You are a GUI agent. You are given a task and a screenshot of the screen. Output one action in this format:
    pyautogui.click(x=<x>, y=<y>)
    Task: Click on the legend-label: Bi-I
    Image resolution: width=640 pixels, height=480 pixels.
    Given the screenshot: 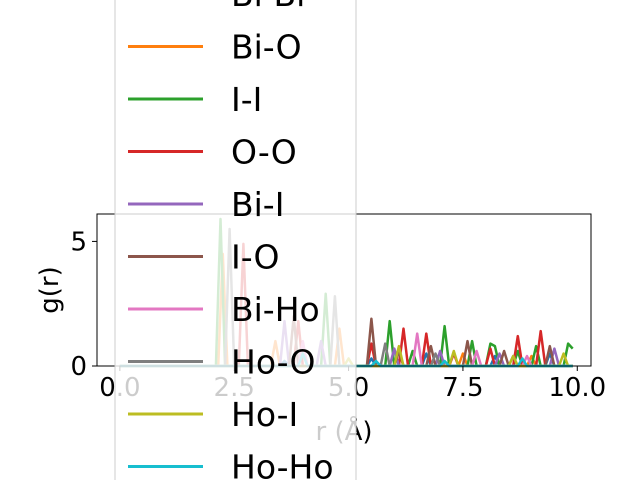 What is the action you would take?
    pyautogui.click(x=257, y=204)
    